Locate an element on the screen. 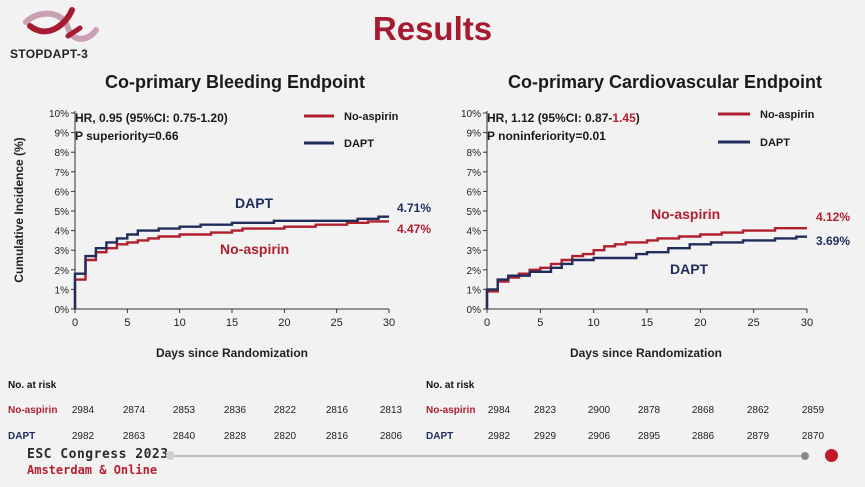 The width and height of the screenshot is (865, 487). at-risk-value: 2836 is located at coordinates (235, 410).